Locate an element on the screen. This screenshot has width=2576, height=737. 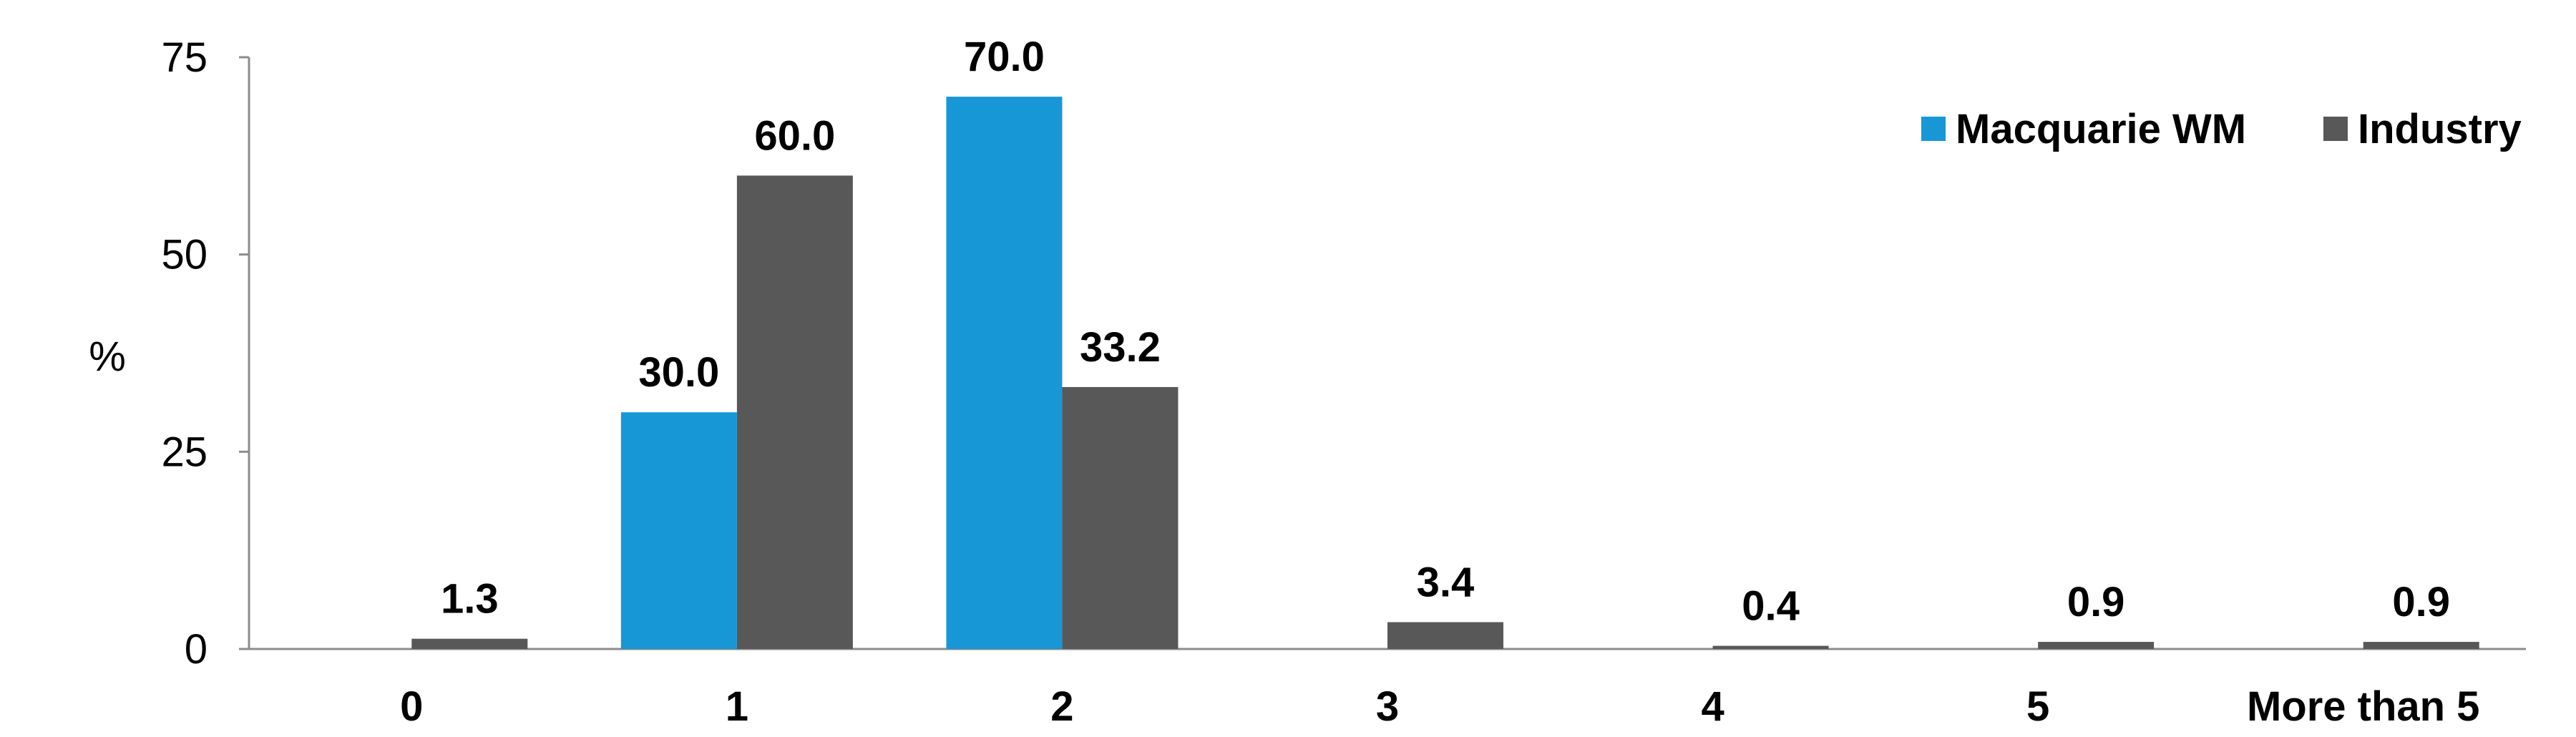
data-label: 0.4 is located at coordinates (1771, 606).